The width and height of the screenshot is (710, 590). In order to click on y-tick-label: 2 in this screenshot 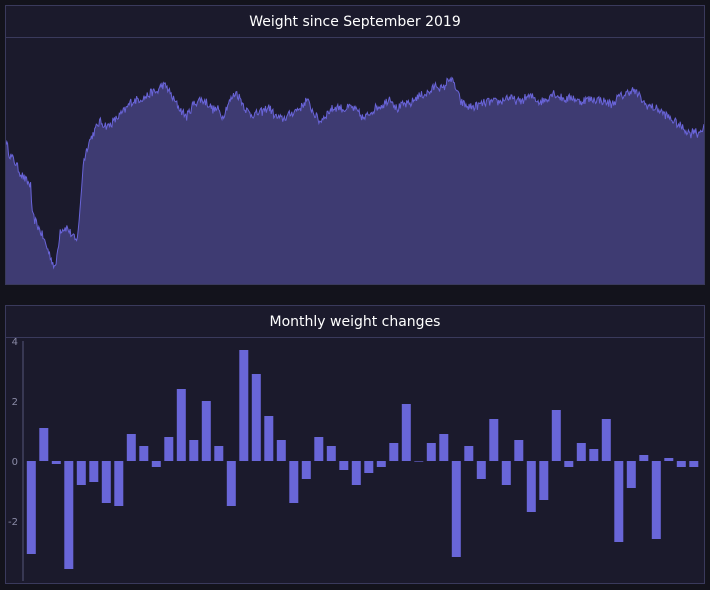, I will do `click(15, 402)`.